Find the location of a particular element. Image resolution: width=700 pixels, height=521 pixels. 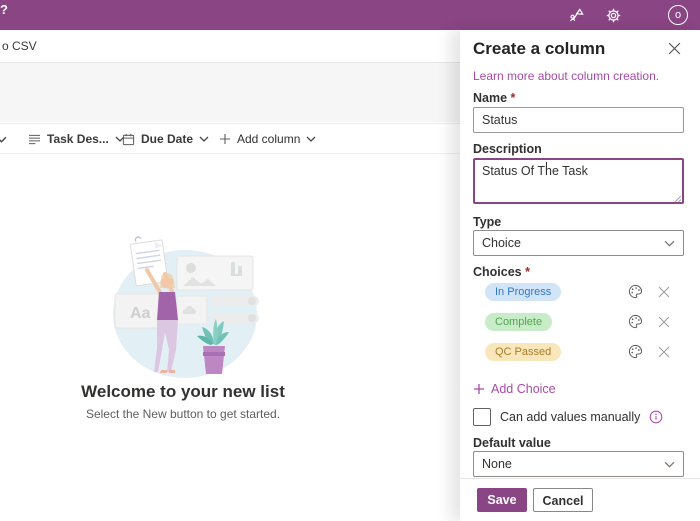

settings-gear-icon is located at coordinates (613, 15).